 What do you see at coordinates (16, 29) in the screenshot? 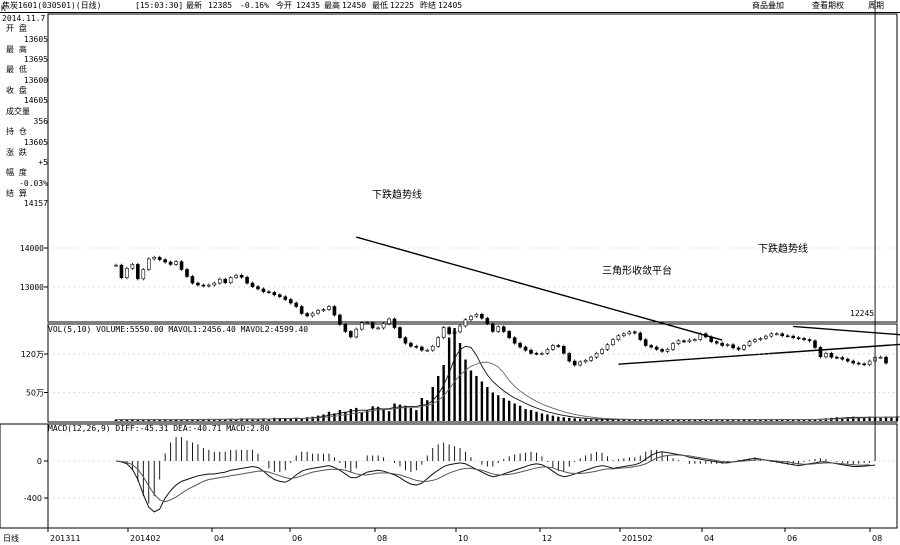
I see `info-label-open: 开 盘` at bounding box center [16, 29].